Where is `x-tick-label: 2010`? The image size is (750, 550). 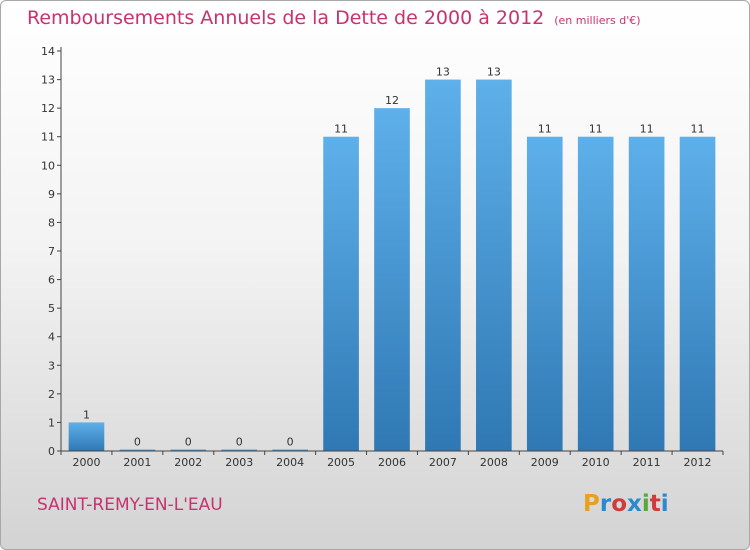
x-tick-label: 2010 is located at coordinates (596, 462).